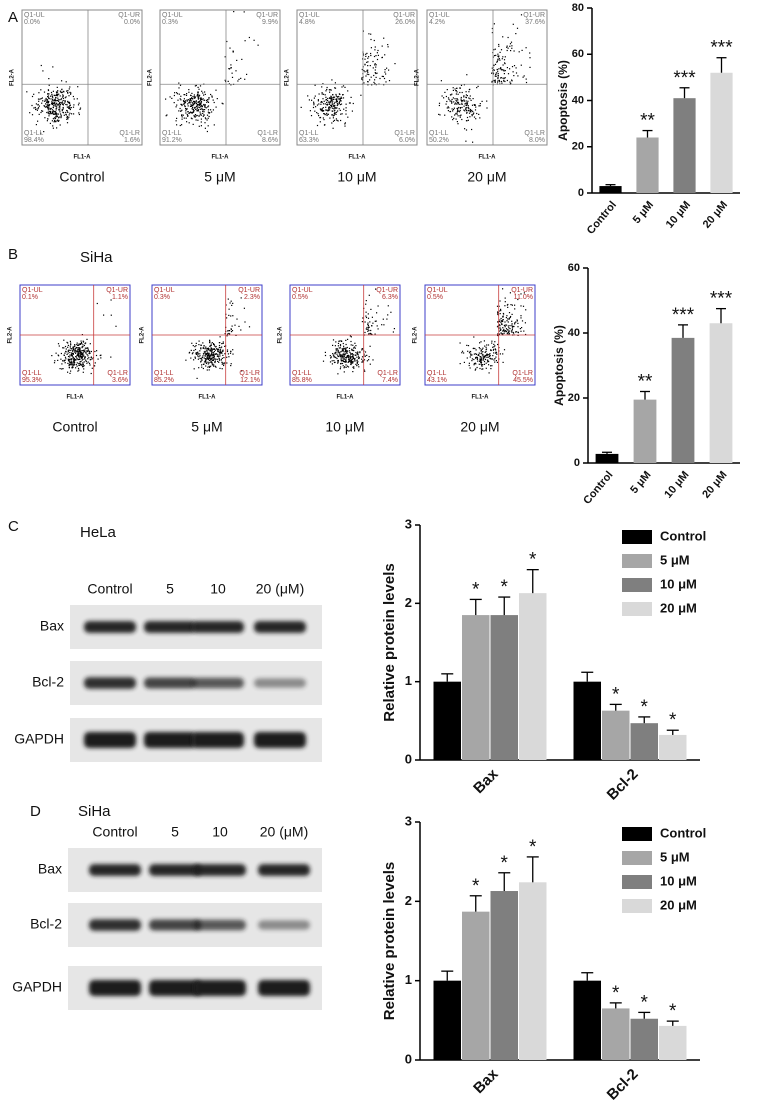 The width and height of the screenshot is (765, 1101). Describe the element at coordinates (408, 602) in the screenshot. I see `y-tick-label: 2` at that location.